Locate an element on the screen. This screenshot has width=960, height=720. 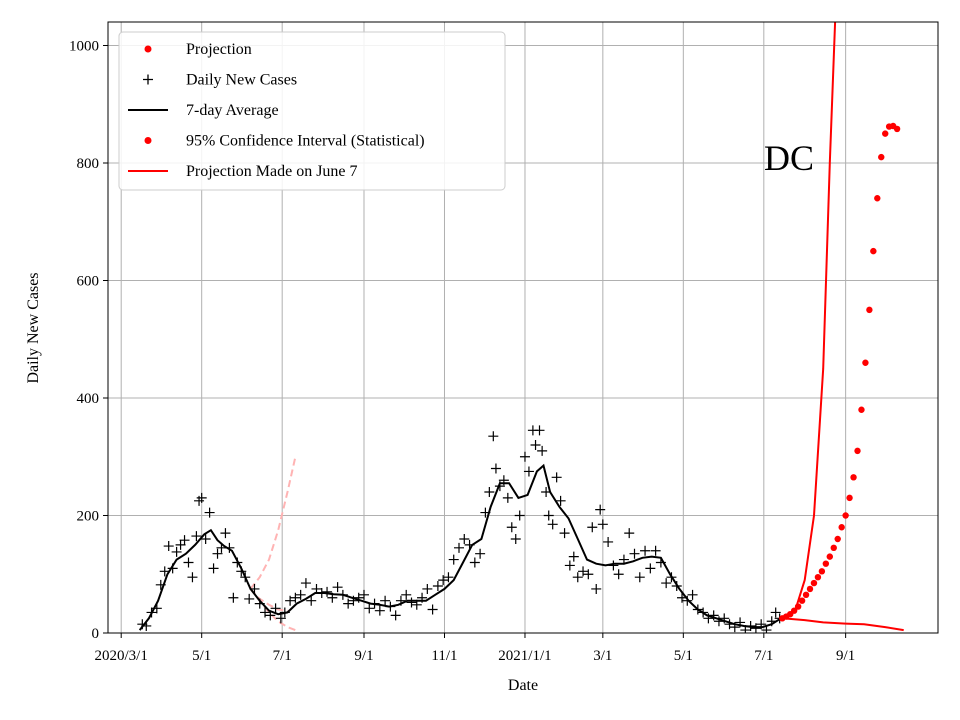
legend-label: 95% Confidence Interval (Statistical) is located at coordinates (305, 141).